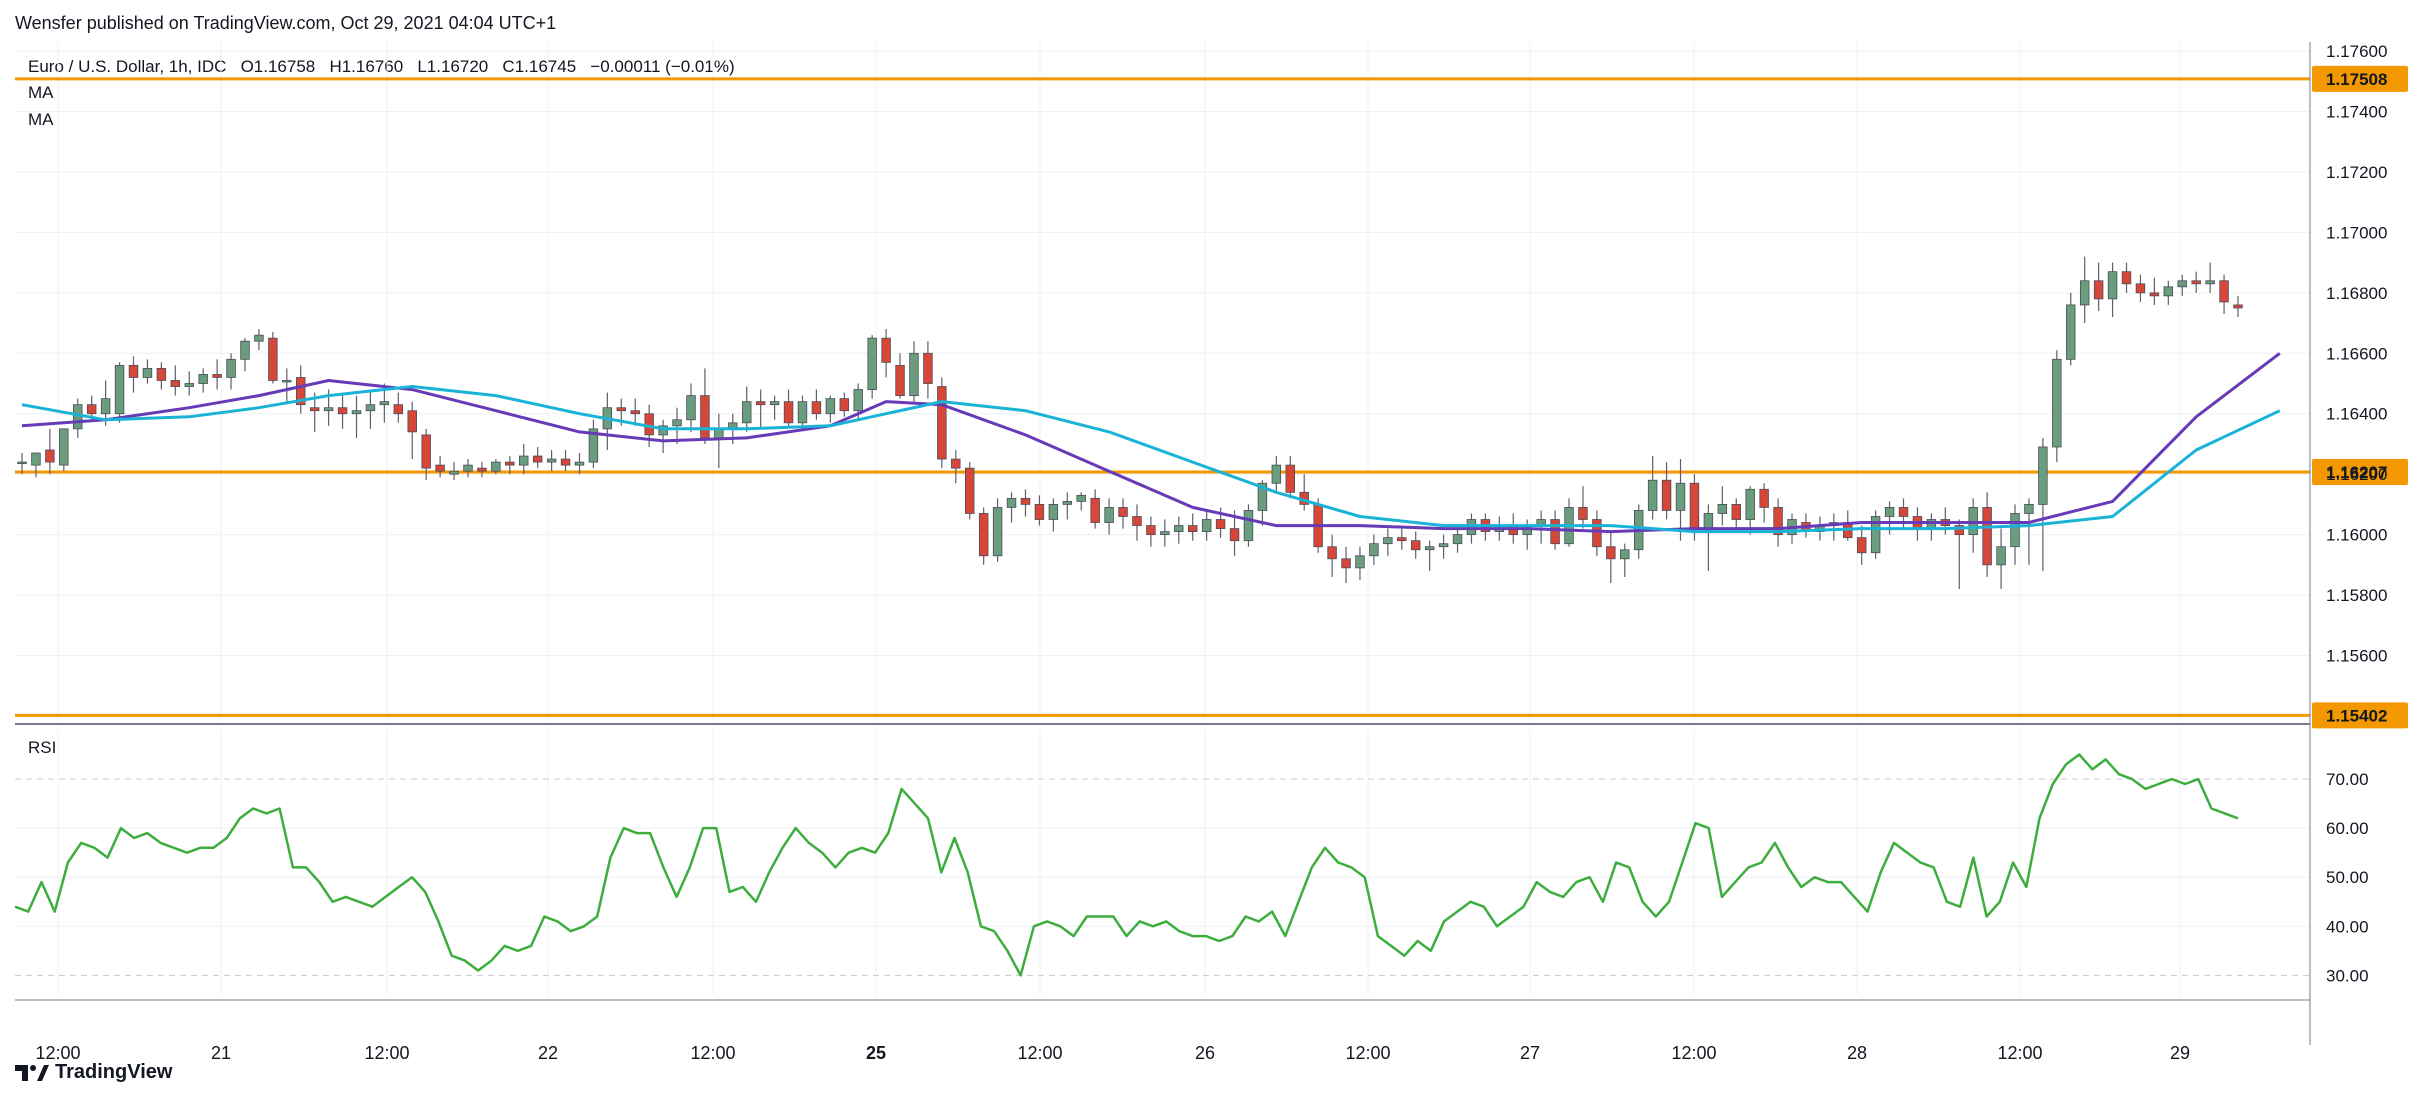 The height and width of the screenshot is (1099, 2425). What do you see at coordinates (2180, 1053) in the screenshot?
I see `x-tick-label: 29` at bounding box center [2180, 1053].